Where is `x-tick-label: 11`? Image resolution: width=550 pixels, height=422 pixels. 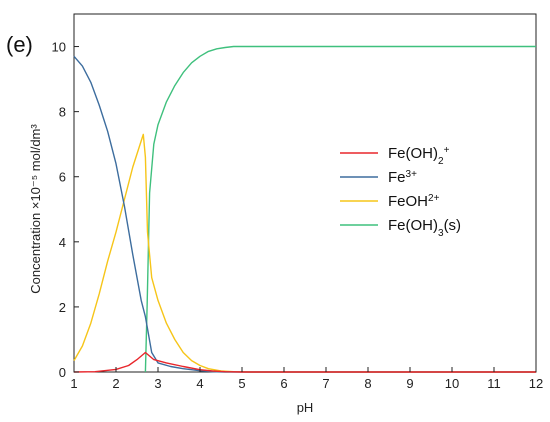
x-tick-label: 11 is located at coordinates (494, 383).